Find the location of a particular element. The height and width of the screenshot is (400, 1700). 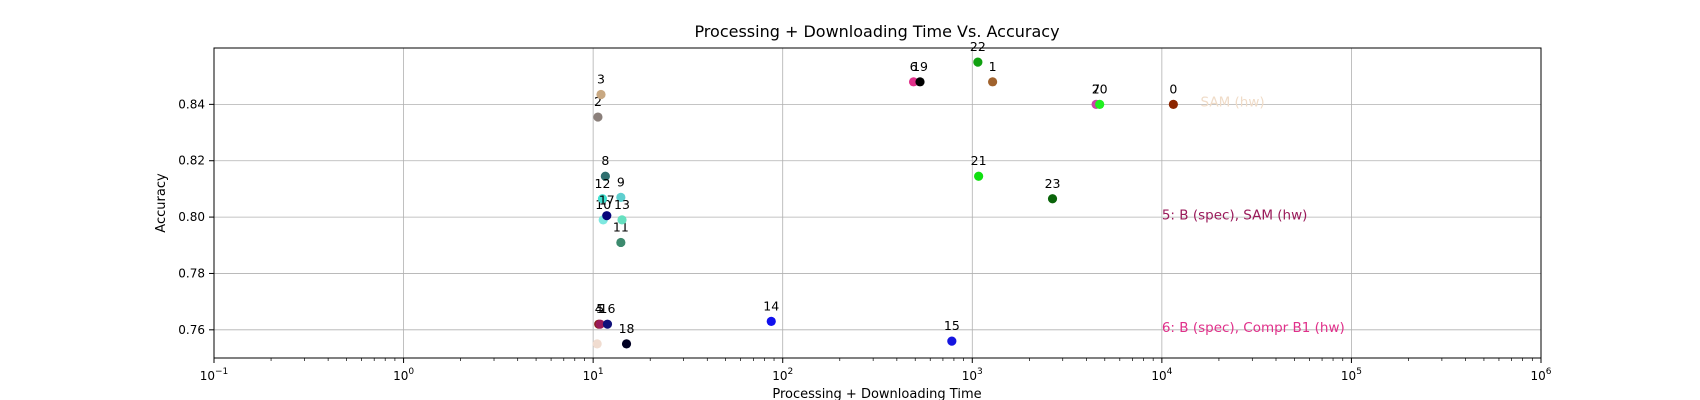

point-label: 3 is located at coordinates (601, 79).